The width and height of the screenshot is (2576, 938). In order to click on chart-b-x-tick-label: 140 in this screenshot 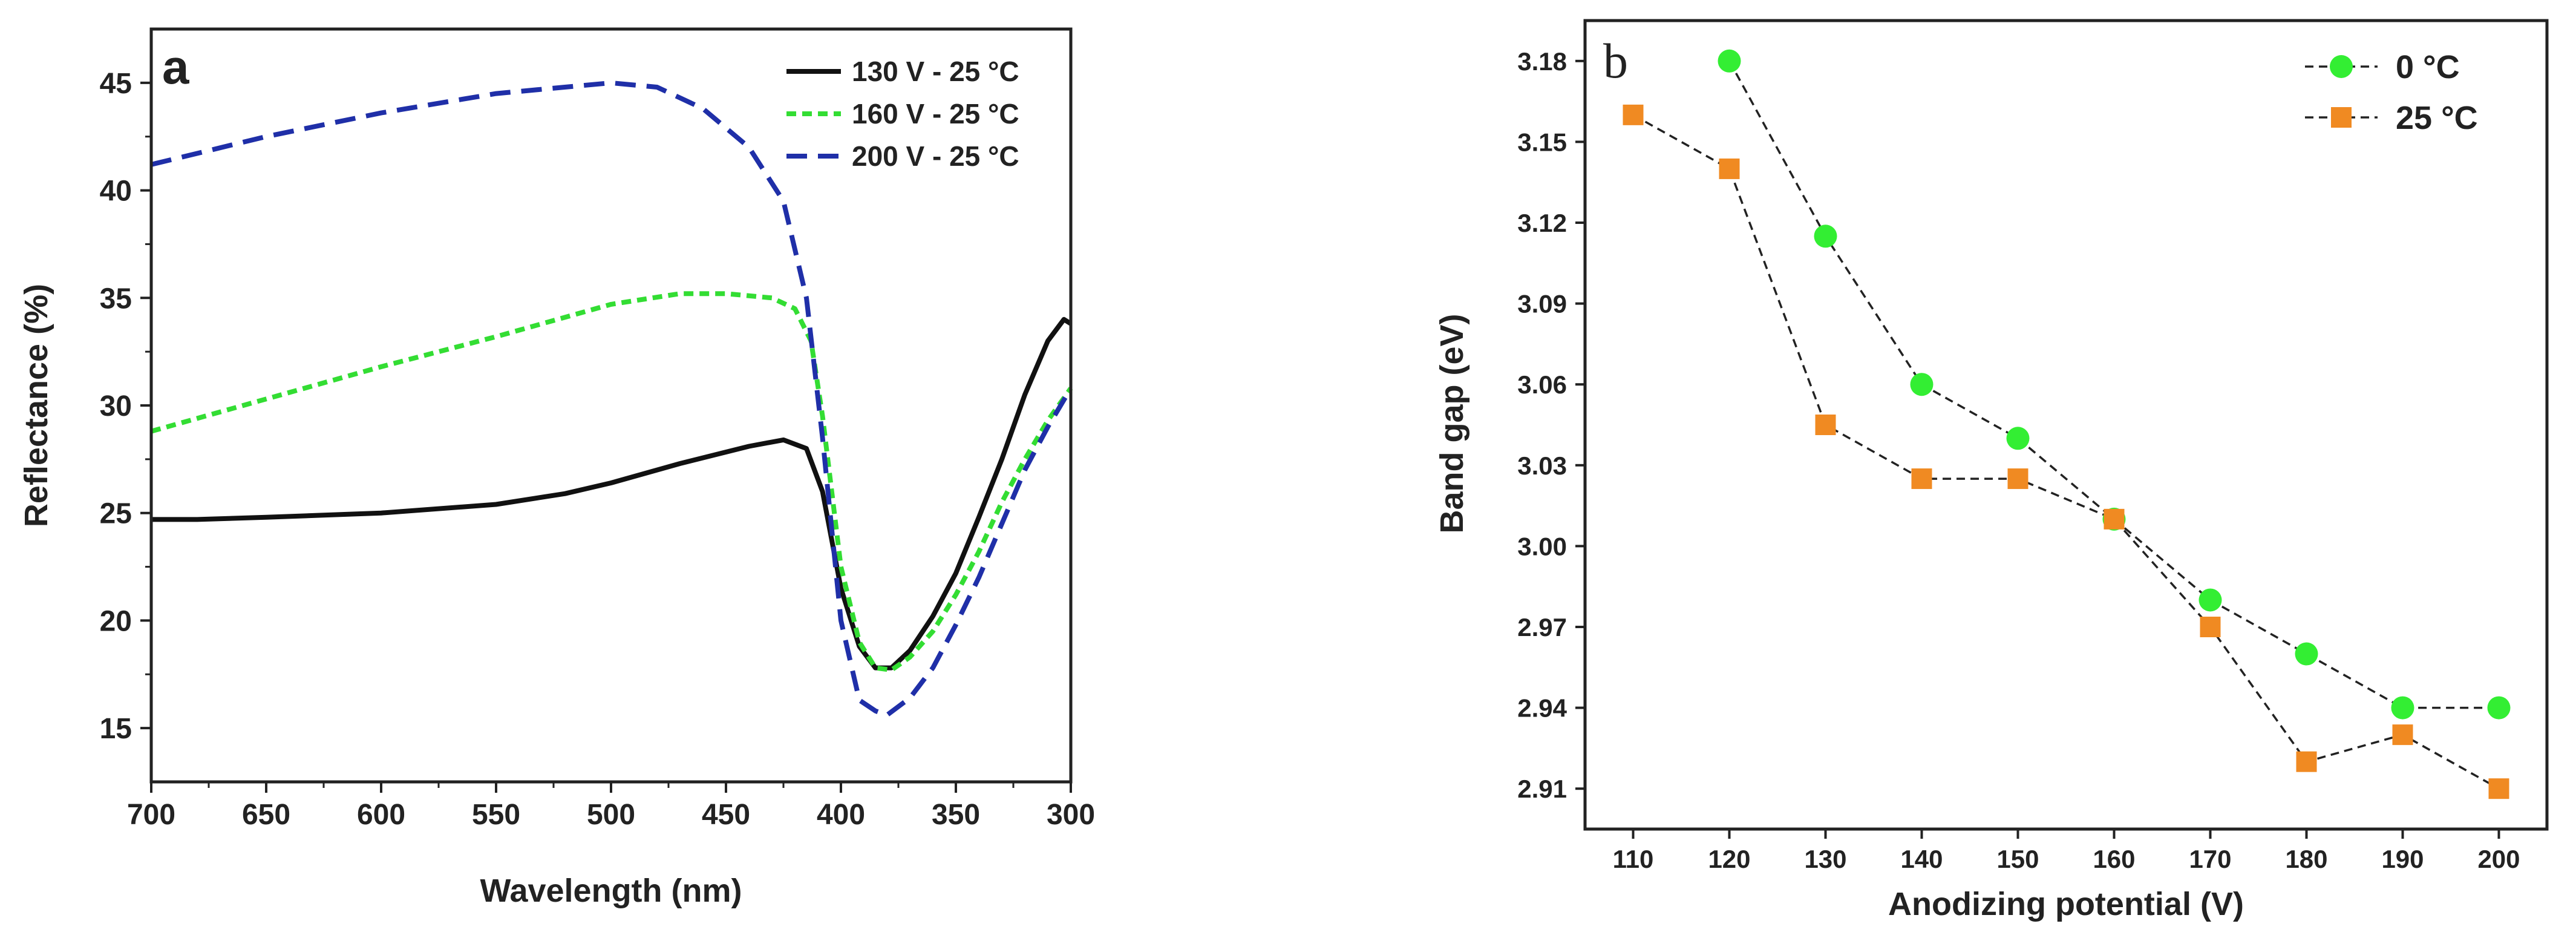, I will do `click(1921, 859)`.